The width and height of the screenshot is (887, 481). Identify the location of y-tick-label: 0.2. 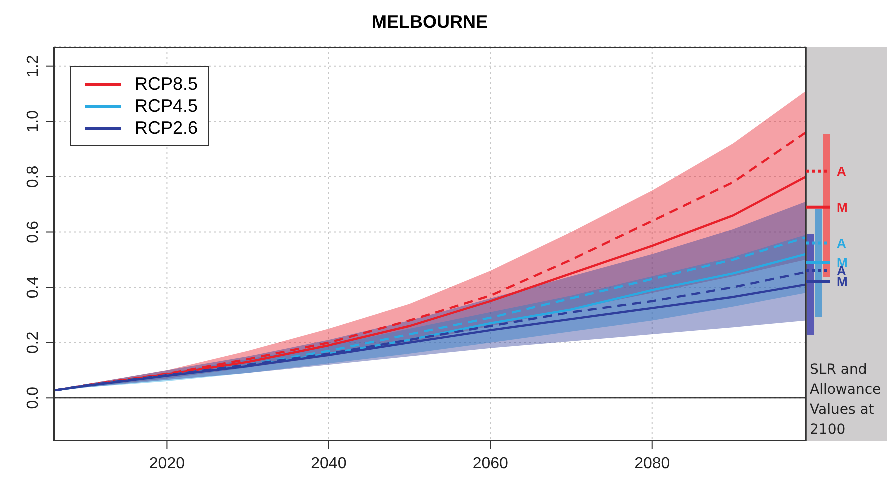
(33, 343).